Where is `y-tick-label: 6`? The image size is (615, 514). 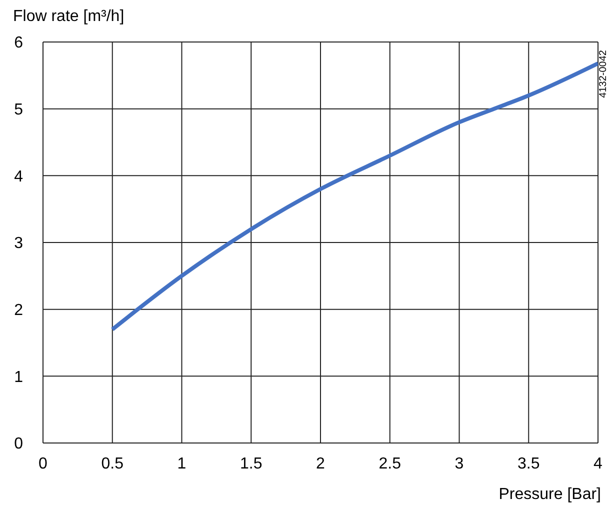
y-tick-label: 6 is located at coordinates (19, 43).